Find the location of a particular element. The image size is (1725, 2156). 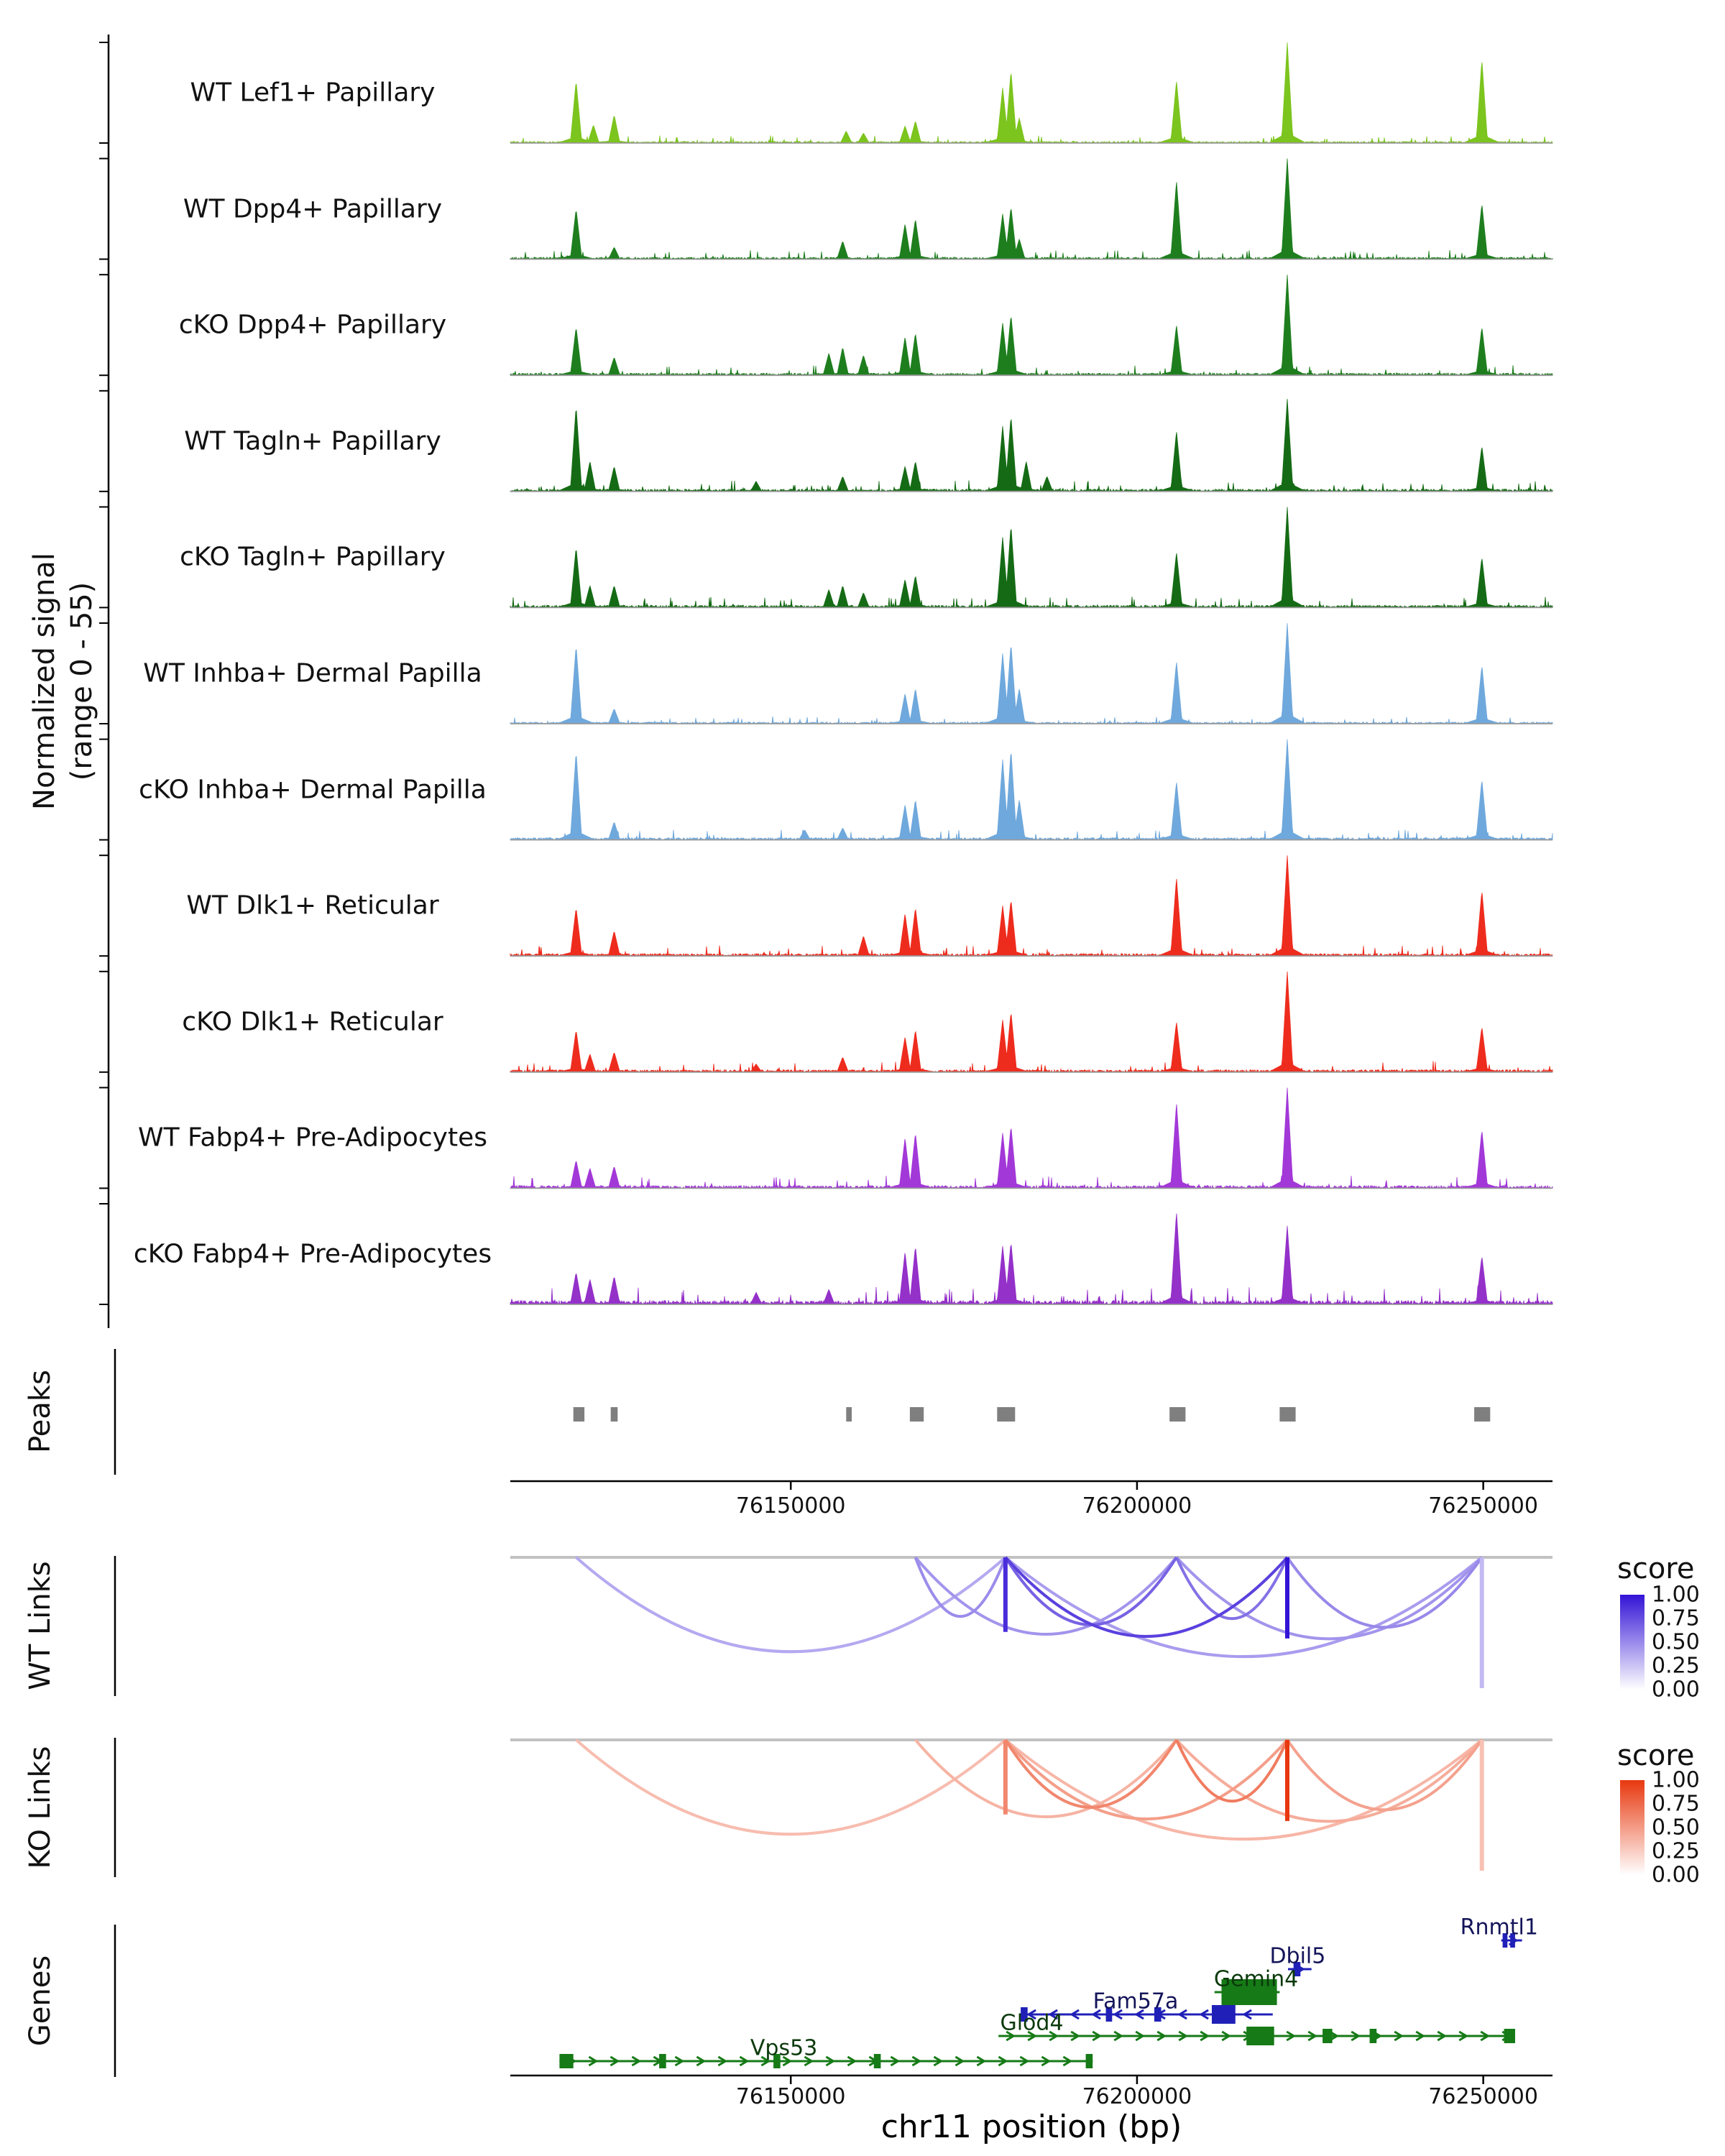

ko-score-gradient-tick-2: 0.50 is located at coordinates (1676, 1828).